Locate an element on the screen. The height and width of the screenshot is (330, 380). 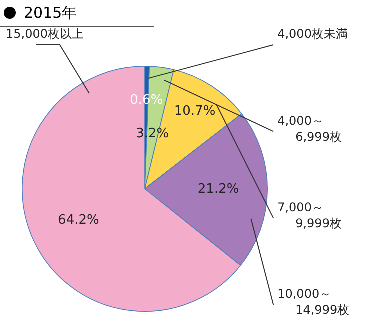
data-label: 21.2% is located at coordinates (219, 189).